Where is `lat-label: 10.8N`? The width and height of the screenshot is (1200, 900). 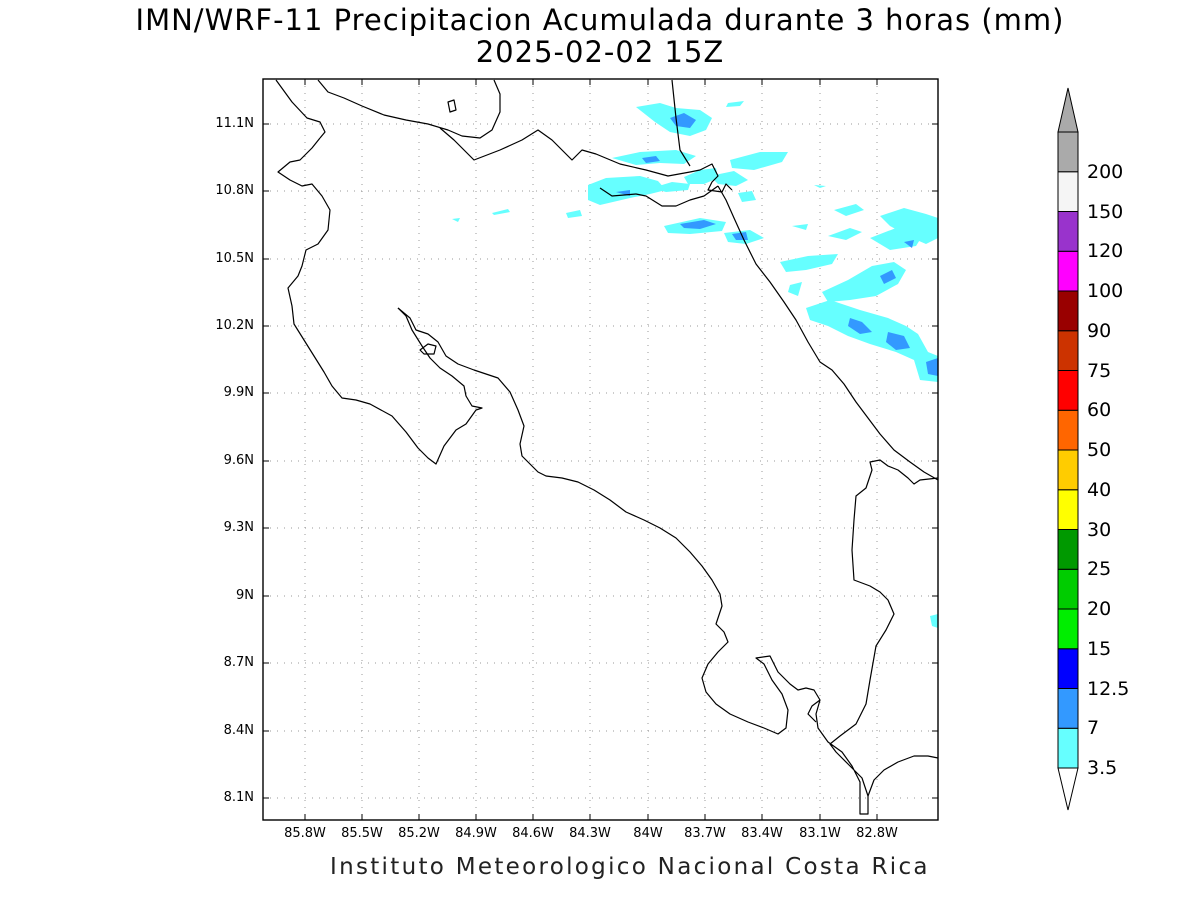 lat-label: 10.8N is located at coordinates (234, 190).